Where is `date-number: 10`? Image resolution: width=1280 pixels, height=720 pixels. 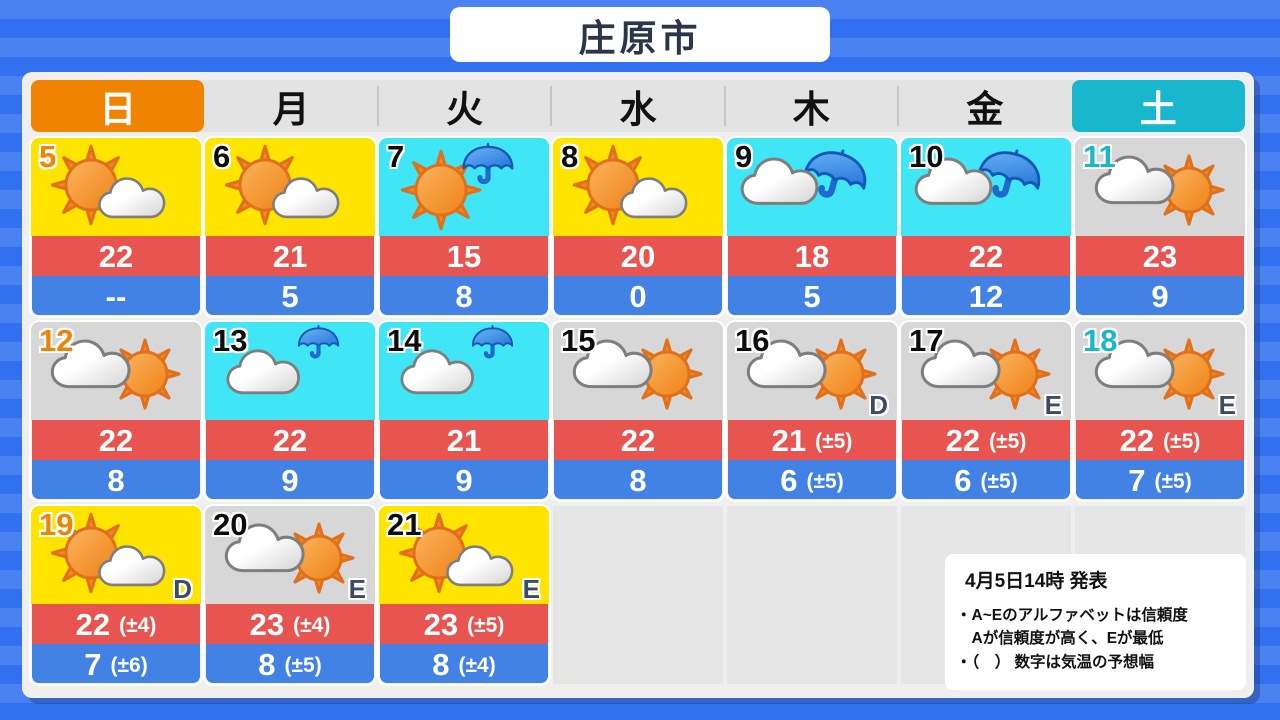 date-number: 10 is located at coordinates (926, 156).